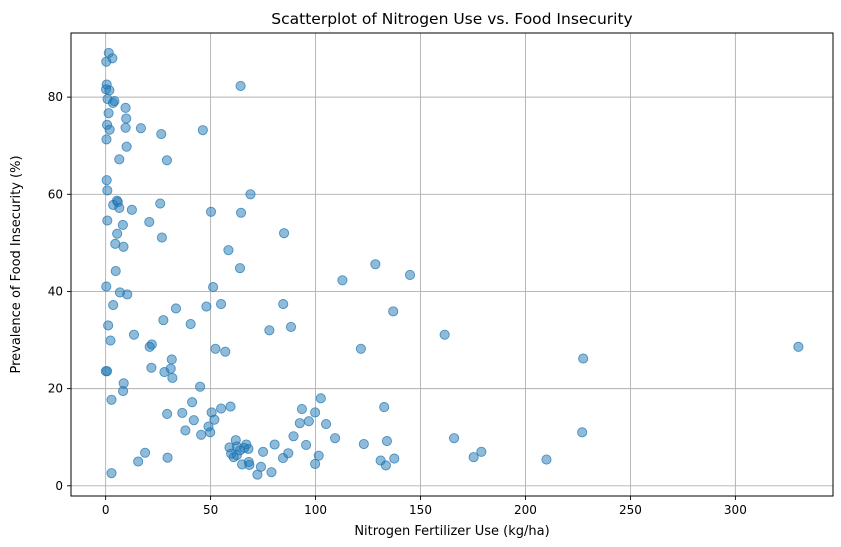 Image resolution: width=841 pixels, height=547 pixels. Describe the element at coordinates (59, 486) in the screenshot. I see `y-tick-label: 0` at that location.